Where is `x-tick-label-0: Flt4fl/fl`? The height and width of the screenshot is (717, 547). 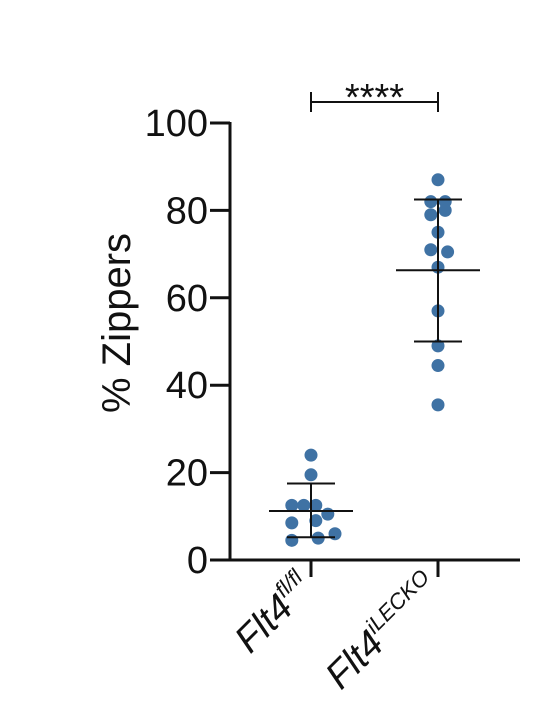 x-tick-label-0: Flt4fl/fl is located at coordinates (273, 612).